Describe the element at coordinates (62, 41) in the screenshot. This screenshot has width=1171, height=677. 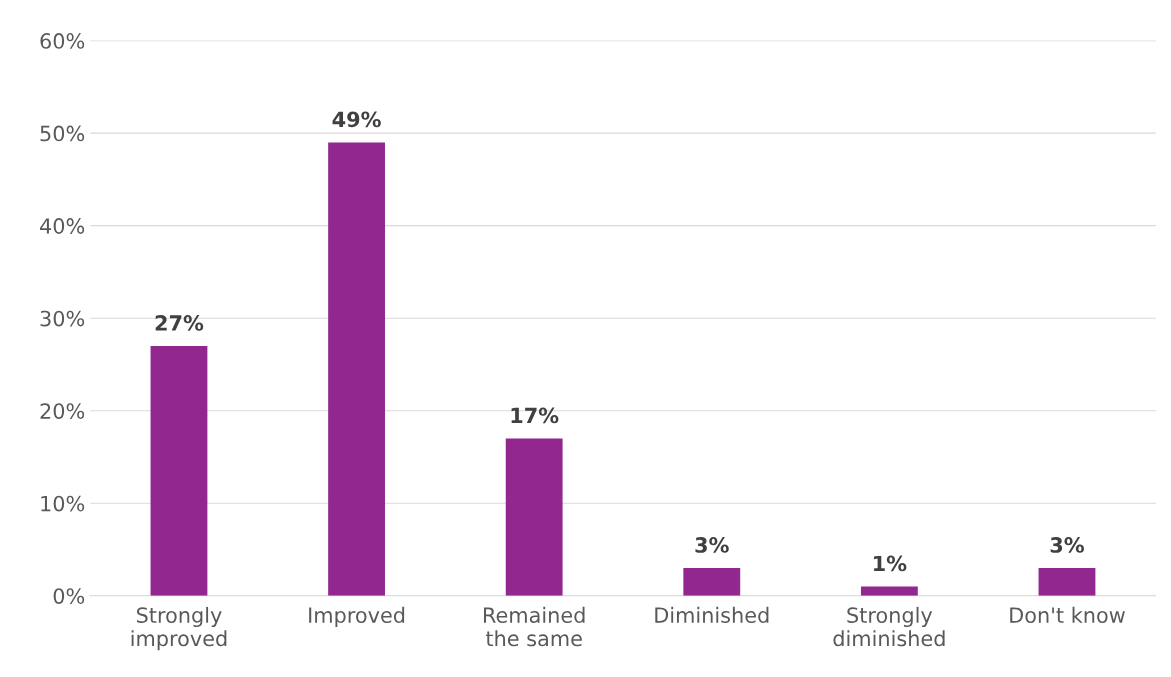
I see `y-tick-label: 60%` at that location.